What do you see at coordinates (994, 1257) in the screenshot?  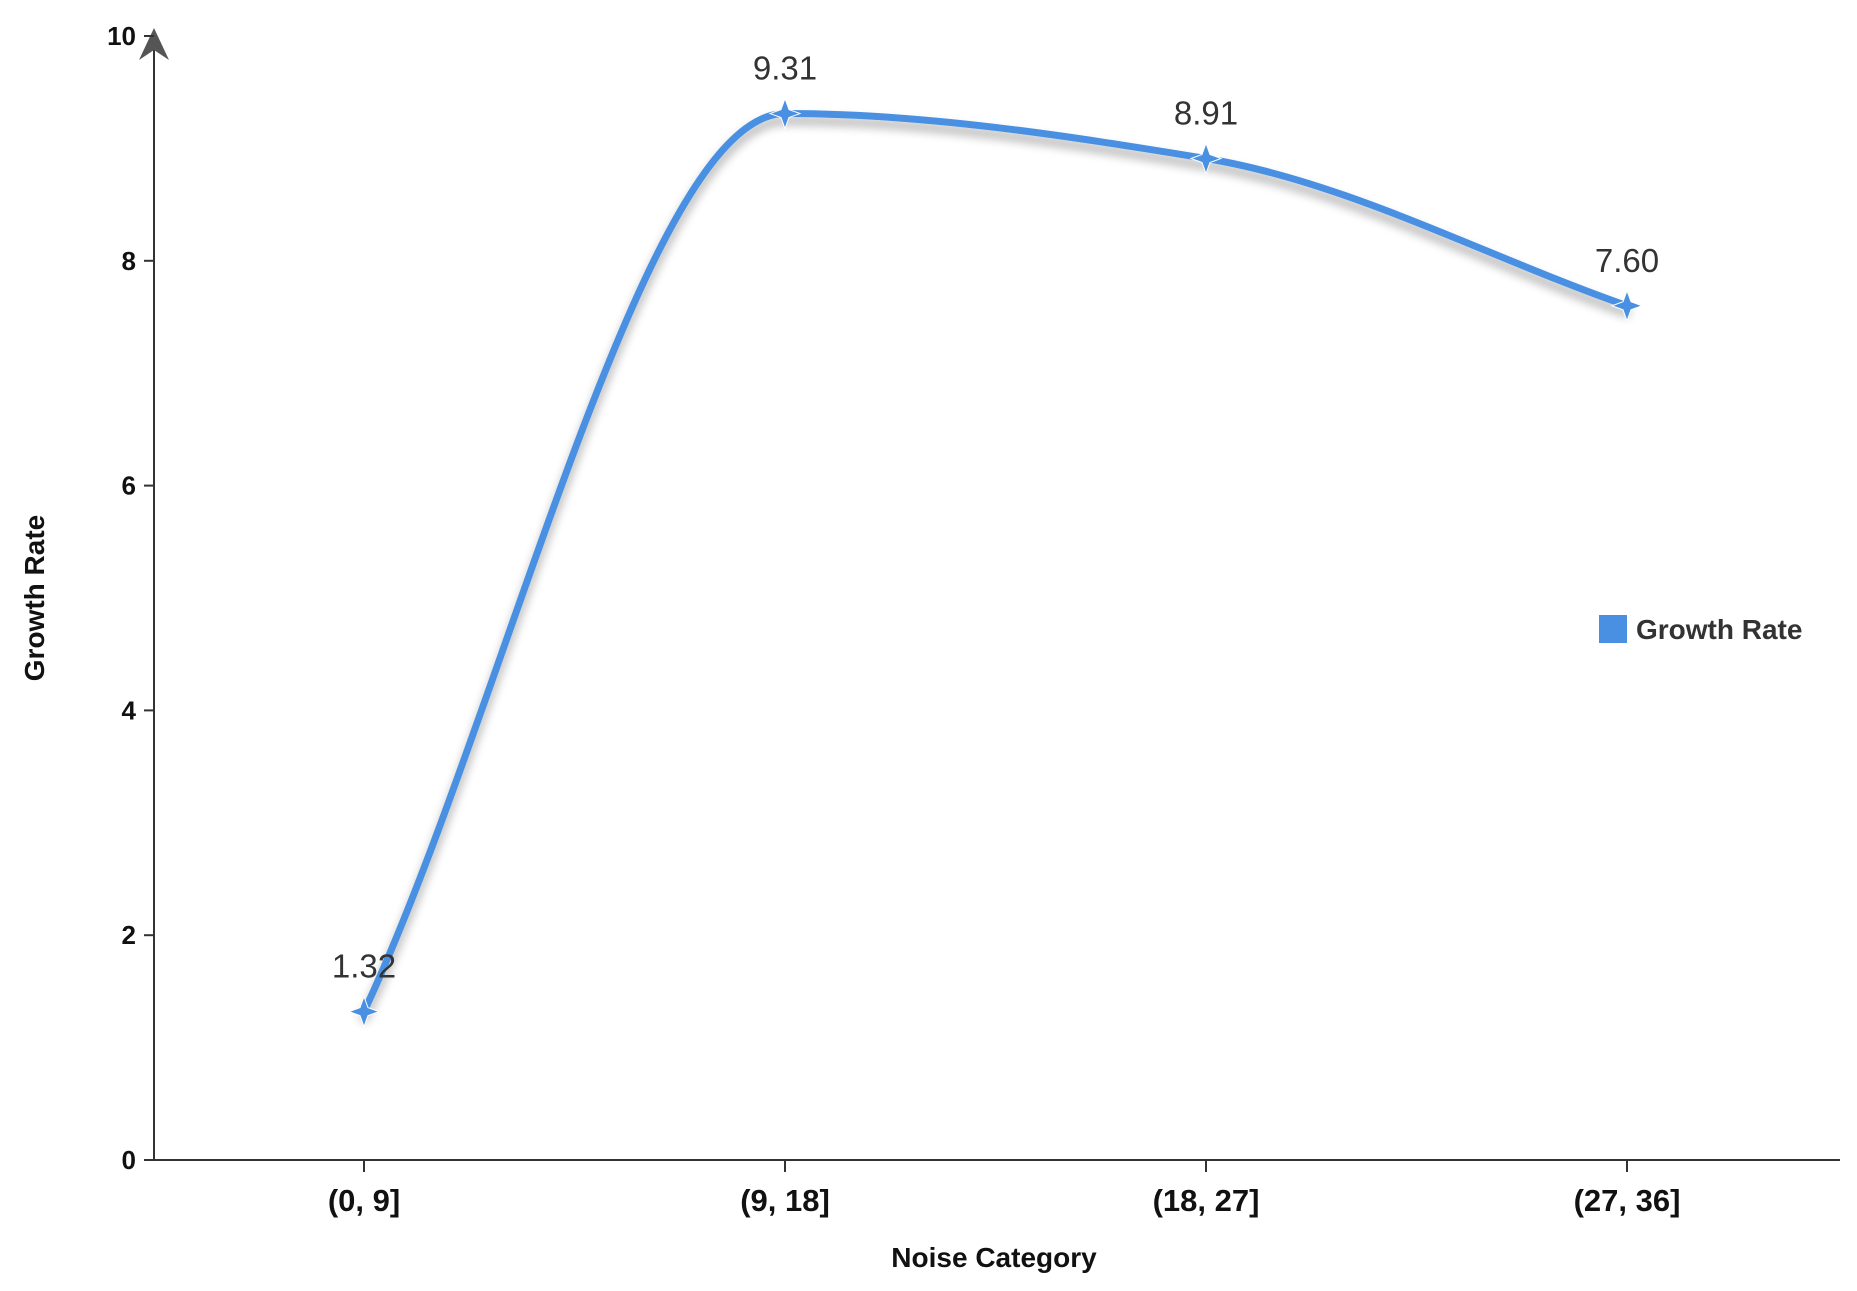 I see `x-axis-title: Noise Category` at bounding box center [994, 1257].